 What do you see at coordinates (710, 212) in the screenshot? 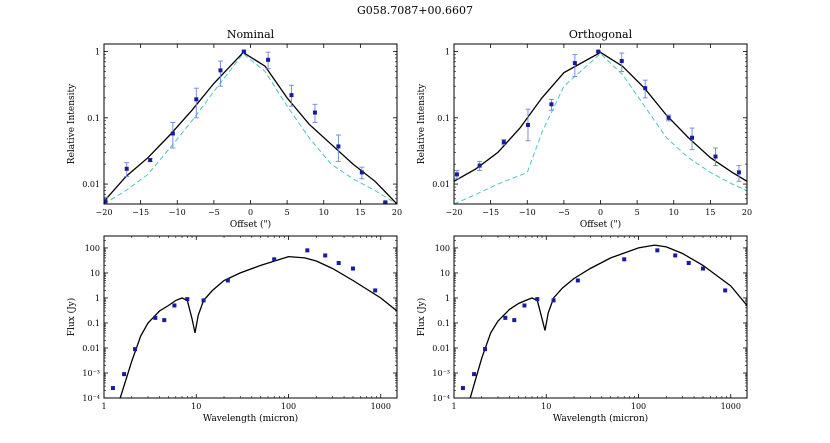
I see `x-tick-label: 15` at bounding box center [710, 212].